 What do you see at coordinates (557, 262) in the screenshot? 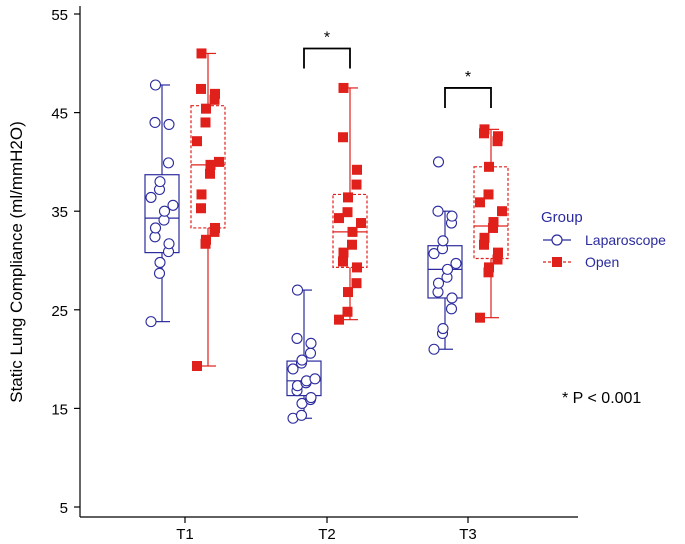
I see `legend-marker-open` at bounding box center [557, 262].